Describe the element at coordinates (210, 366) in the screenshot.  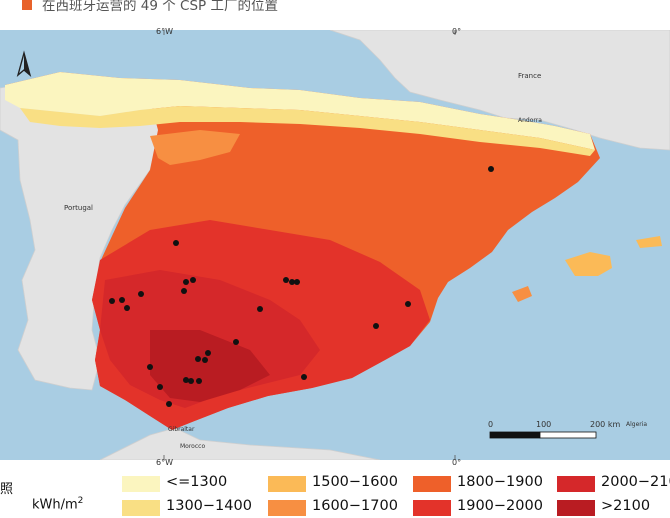
I see `irradiance-zone-gt2100` at that location.